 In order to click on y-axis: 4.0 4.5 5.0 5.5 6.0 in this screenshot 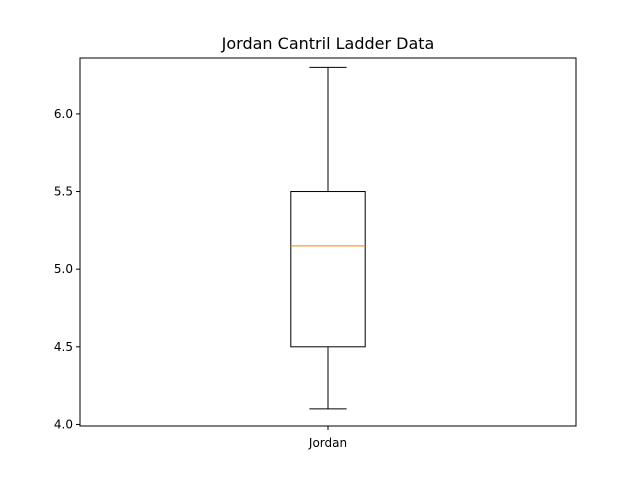, I will do `click(67, 269)`.